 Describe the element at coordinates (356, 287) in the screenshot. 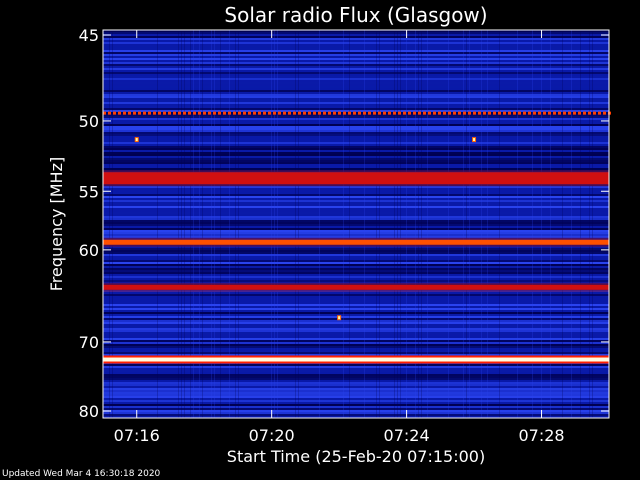

I see `band-63.7` at that location.